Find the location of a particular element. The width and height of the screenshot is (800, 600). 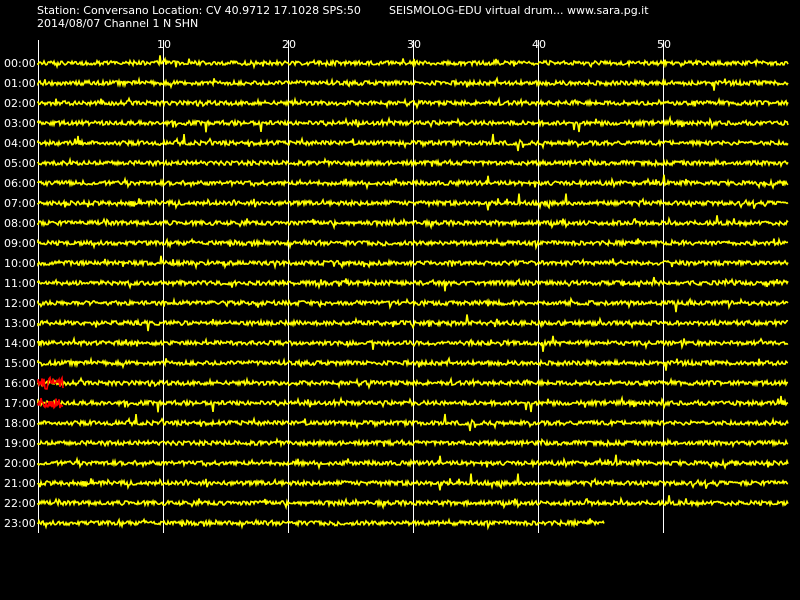

x-tick-label: 30 is located at coordinates (414, 44).